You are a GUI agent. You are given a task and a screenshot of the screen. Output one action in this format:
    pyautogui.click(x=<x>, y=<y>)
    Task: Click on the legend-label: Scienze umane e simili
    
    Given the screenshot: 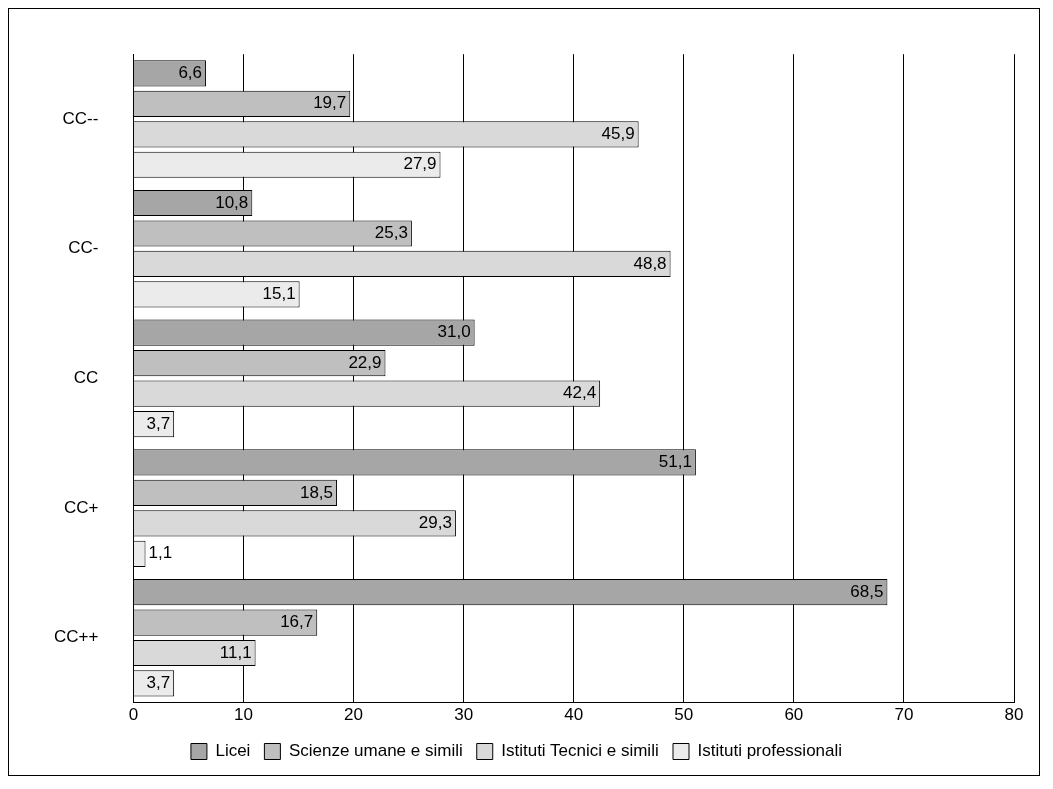 What is the action you would take?
    pyautogui.click(x=375, y=751)
    